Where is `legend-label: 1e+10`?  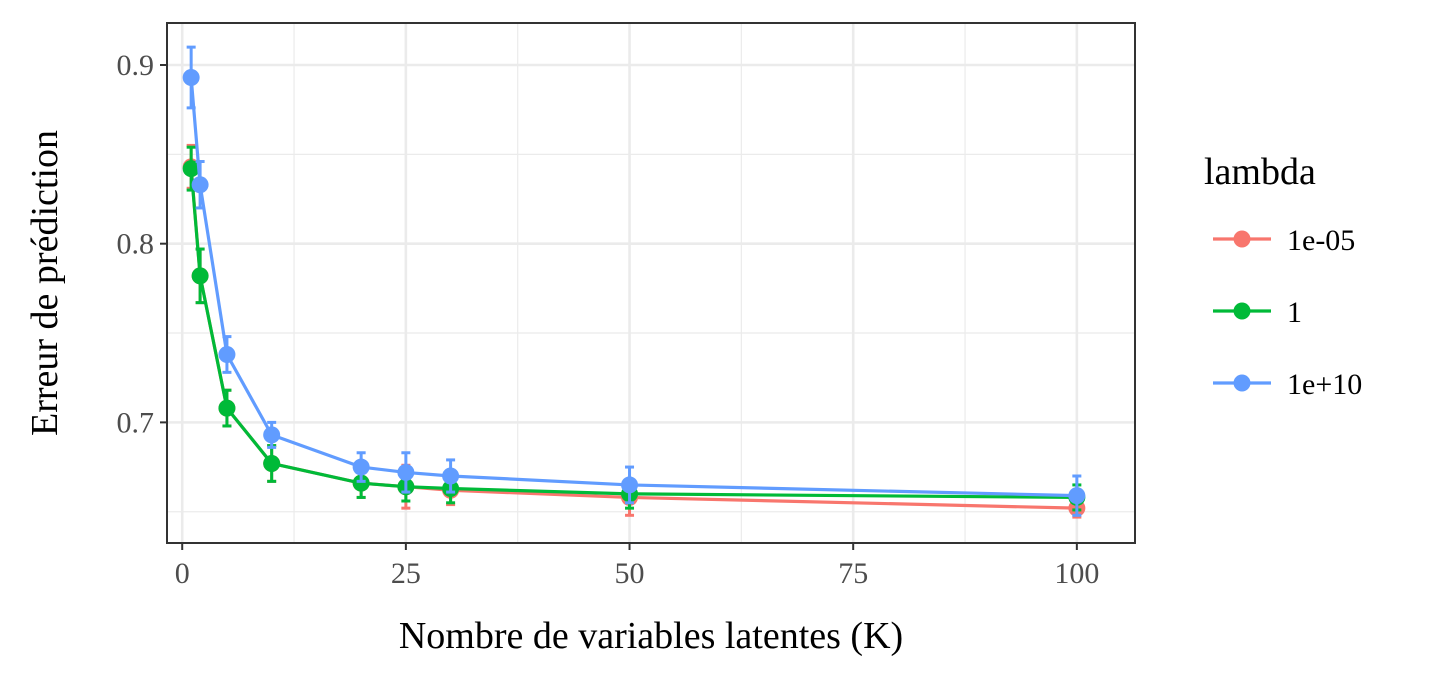 legend-label: 1e+10 is located at coordinates (1324, 384).